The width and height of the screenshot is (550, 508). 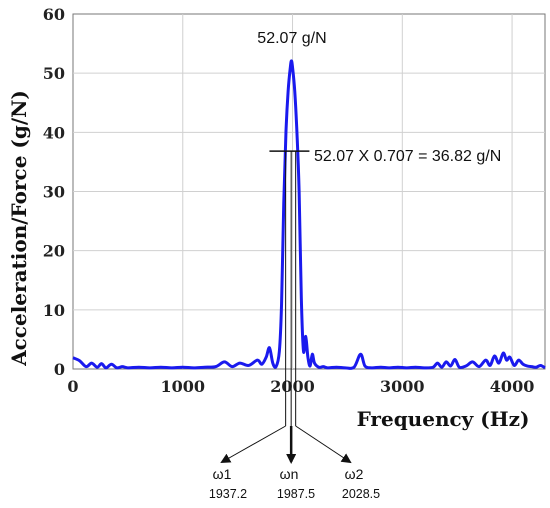 What do you see at coordinates (296, 494) in the screenshot?
I see `omegan-value: 1987.5` at bounding box center [296, 494].